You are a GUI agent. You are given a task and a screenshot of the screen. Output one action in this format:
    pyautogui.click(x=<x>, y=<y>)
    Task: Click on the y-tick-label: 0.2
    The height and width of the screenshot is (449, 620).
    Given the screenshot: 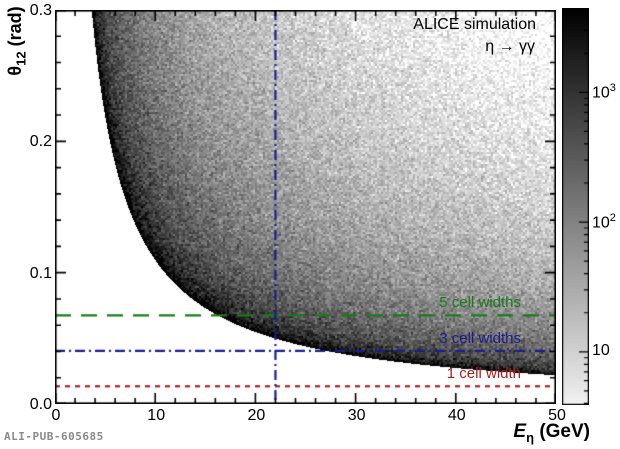 What is the action you would take?
    pyautogui.click(x=40, y=142)
    